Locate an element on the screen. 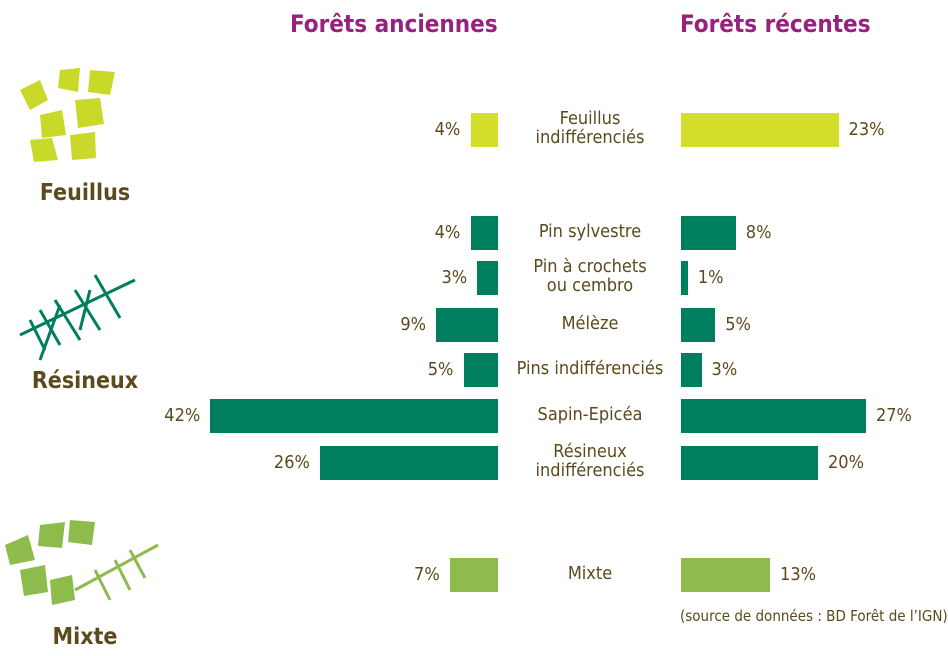  group-label: Résineux is located at coordinates (85, 381).